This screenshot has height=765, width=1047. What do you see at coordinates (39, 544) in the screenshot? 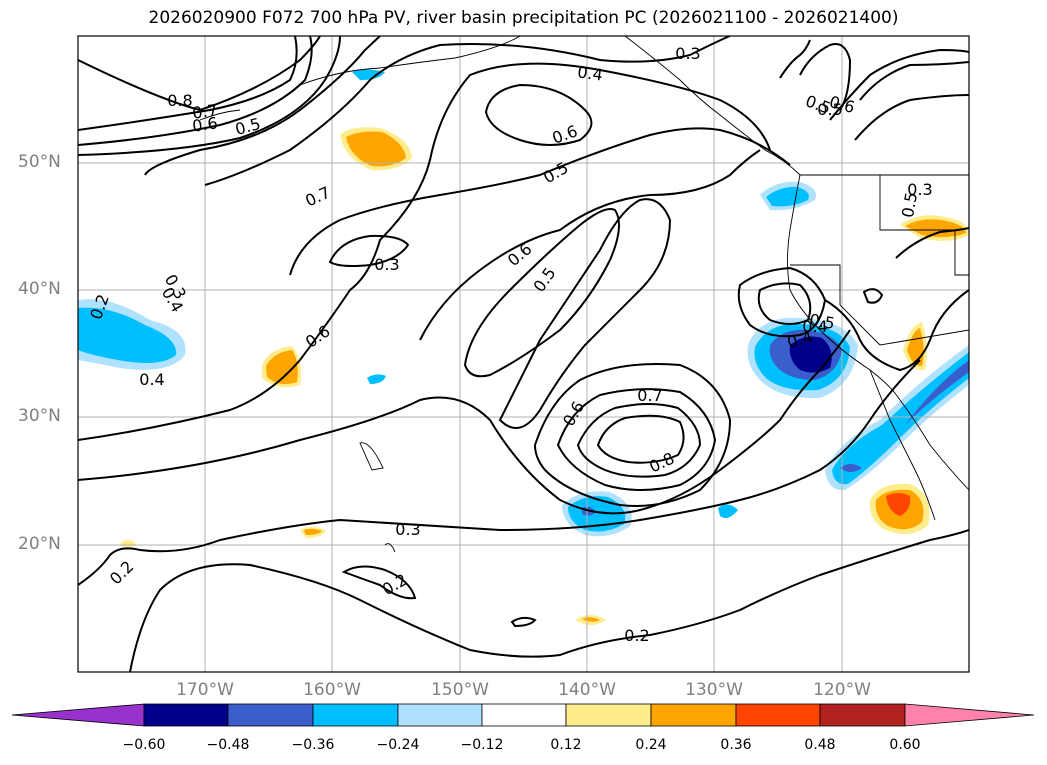
I see `lat-label-20n: 20°N` at bounding box center [39, 544].